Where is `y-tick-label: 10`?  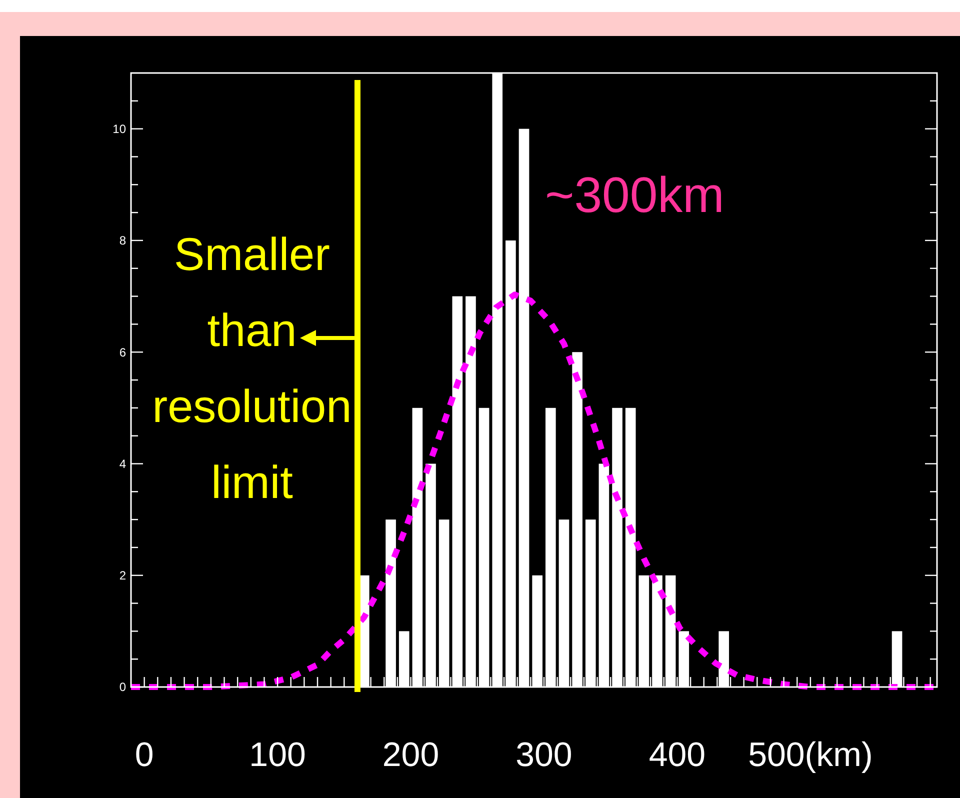 y-tick-label: 10 is located at coordinates (119, 129).